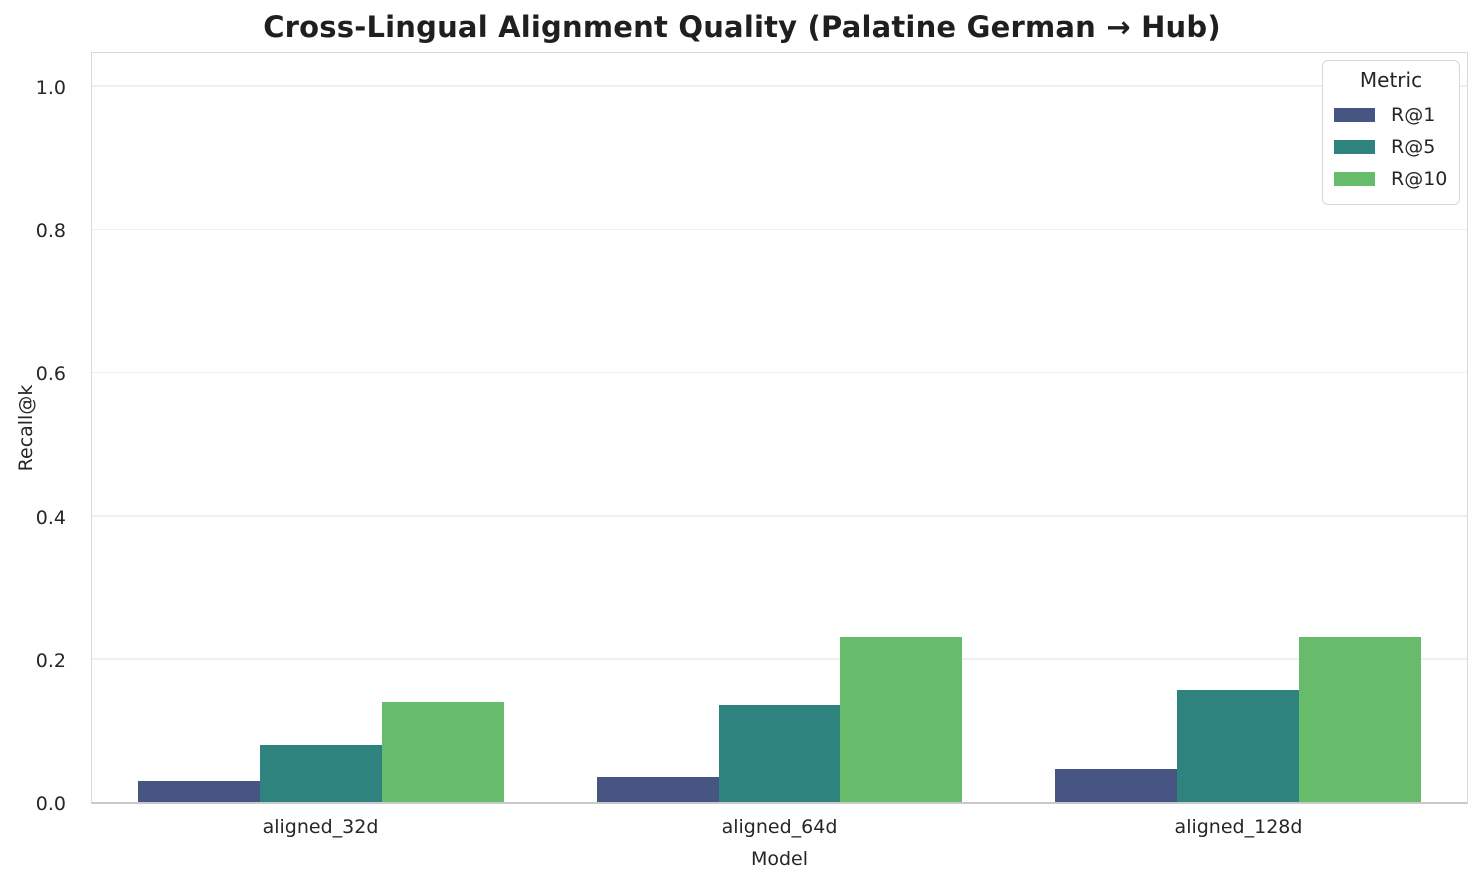  I want to click on bar-R@10-aligned_32d, so click(443, 751).